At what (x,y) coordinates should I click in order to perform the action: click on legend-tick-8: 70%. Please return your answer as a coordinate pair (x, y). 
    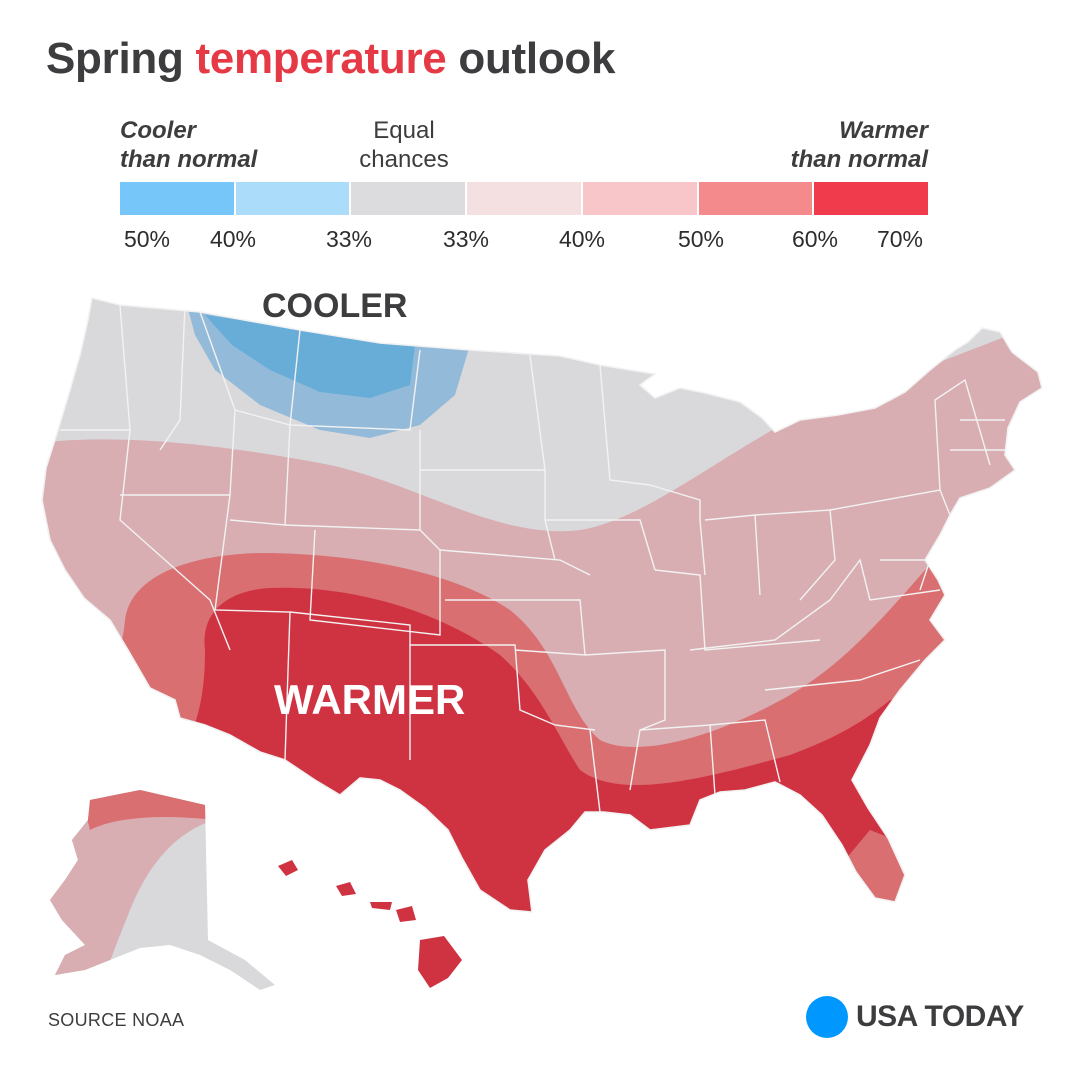
    Looking at the image, I should click on (900, 239).